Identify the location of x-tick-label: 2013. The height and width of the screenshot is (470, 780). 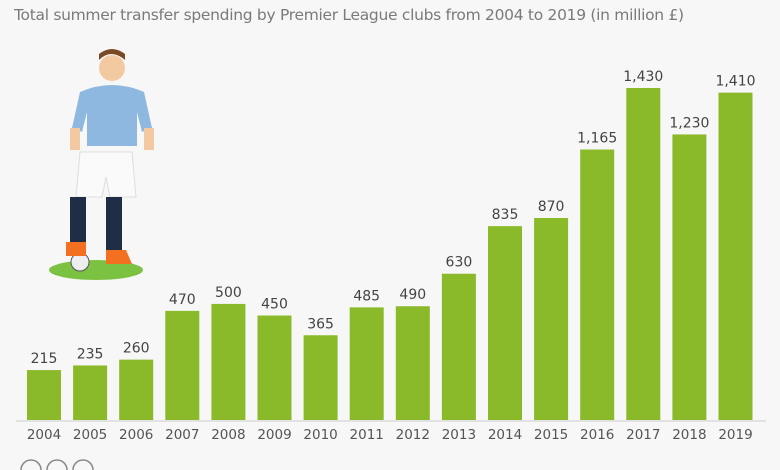
(459, 435).